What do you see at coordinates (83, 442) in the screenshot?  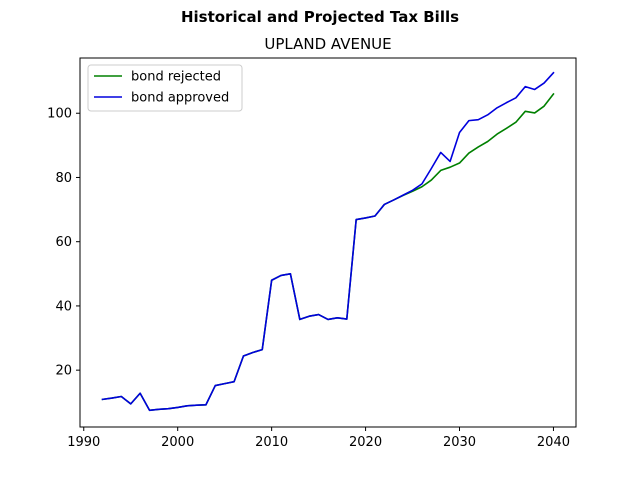 I see `x-tick-label: 1990` at bounding box center [83, 442].